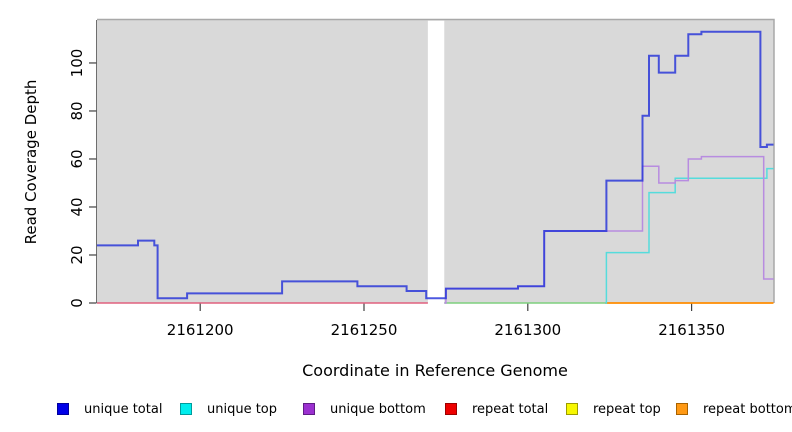 This screenshot has height=432, width=792. Describe the element at coordinates (186, 409) in the screenshot. I see `unique-top-swatch-icon` at that location.